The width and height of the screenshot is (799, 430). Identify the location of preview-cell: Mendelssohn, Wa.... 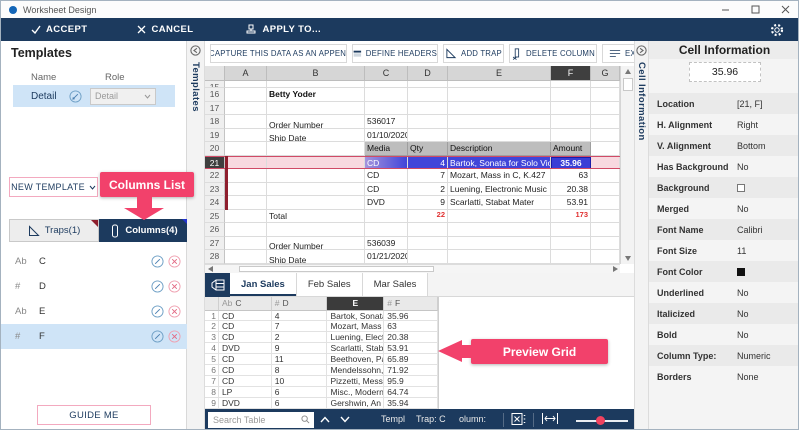
(356, 370).